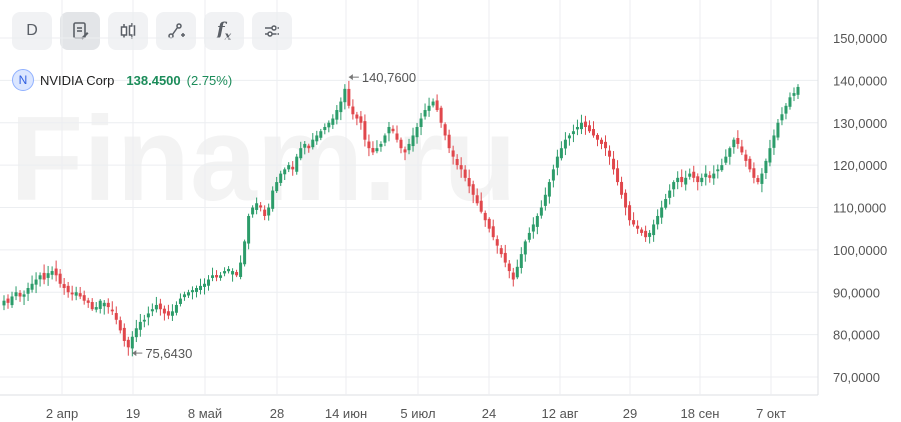  I want to click on y-tick-label: 90,0000, so click(856, 292).